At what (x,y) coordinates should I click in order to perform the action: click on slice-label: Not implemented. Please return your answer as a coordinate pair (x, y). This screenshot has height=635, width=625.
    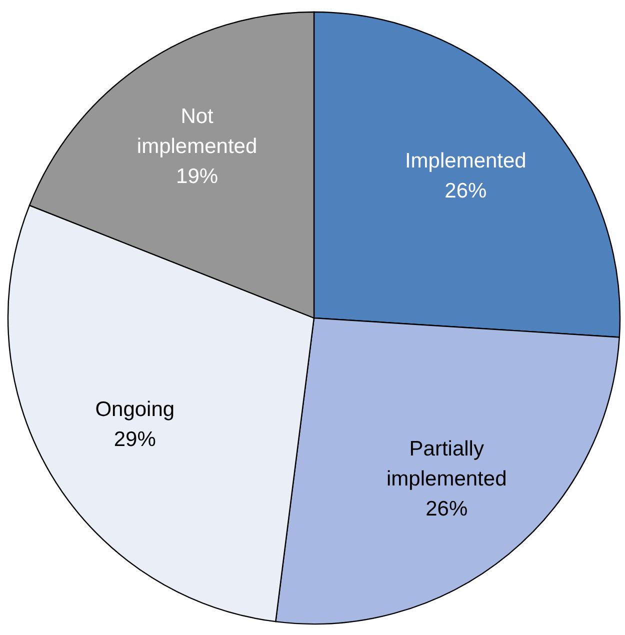
    Looking at the image, I should click on (197, 131).